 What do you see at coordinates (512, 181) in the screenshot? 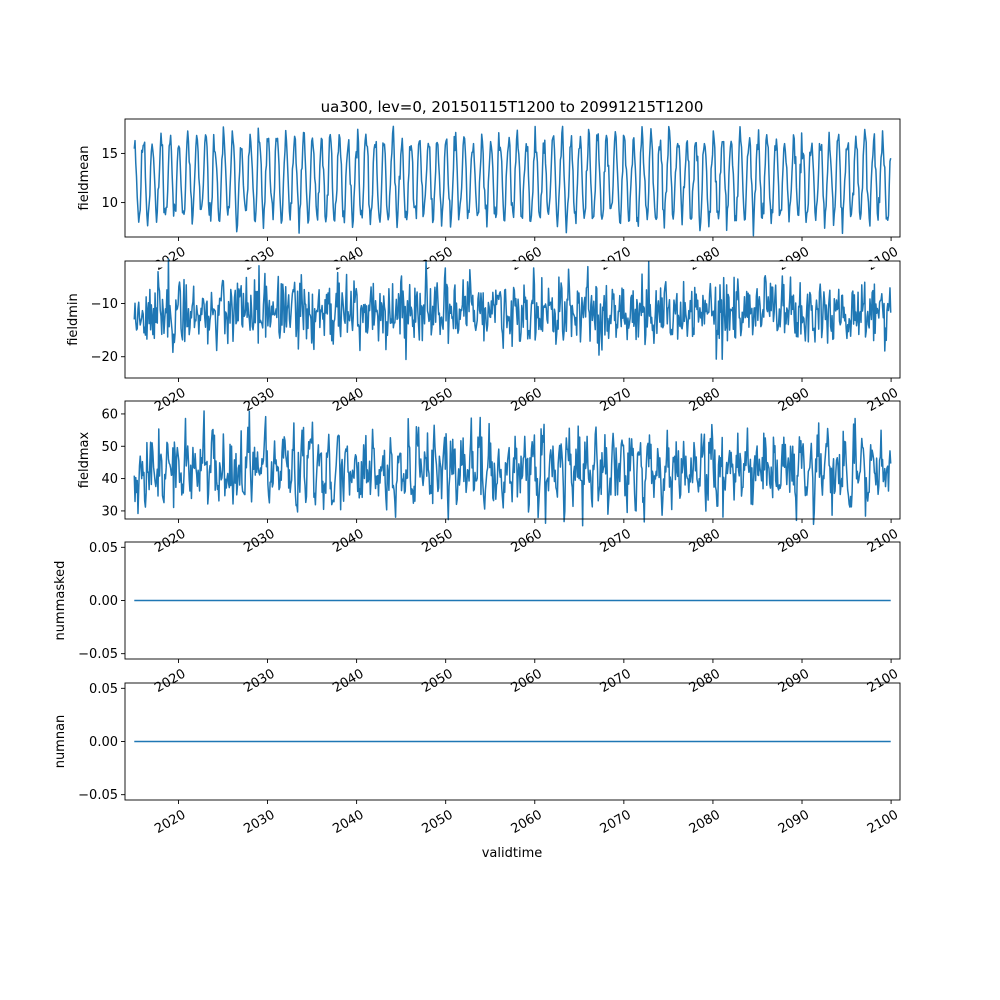
I see `fieldmean-series-line` at bounding box center [512, 181].